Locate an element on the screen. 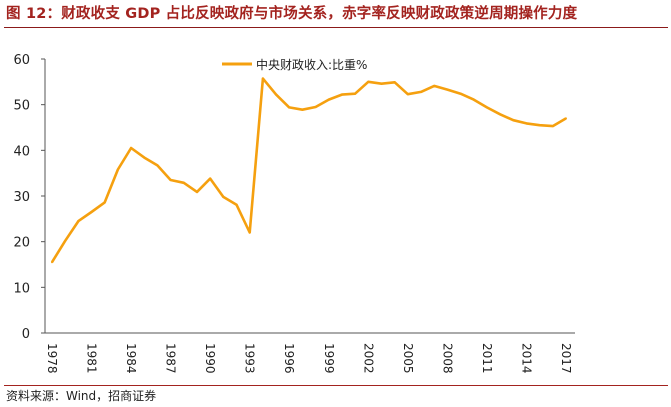 The height and width of the screenshot is (407, 671). x-tick-label: 1993 is located at coordinates (250, 358).